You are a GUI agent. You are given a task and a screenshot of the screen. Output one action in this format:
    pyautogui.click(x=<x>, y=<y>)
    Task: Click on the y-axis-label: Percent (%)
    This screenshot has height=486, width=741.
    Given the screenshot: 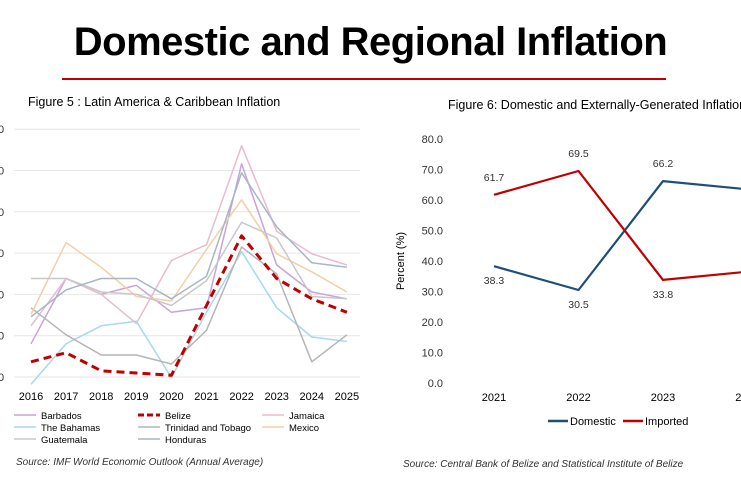 What is the action you would take?
    pyautogui.click(x=401, y=261)
    